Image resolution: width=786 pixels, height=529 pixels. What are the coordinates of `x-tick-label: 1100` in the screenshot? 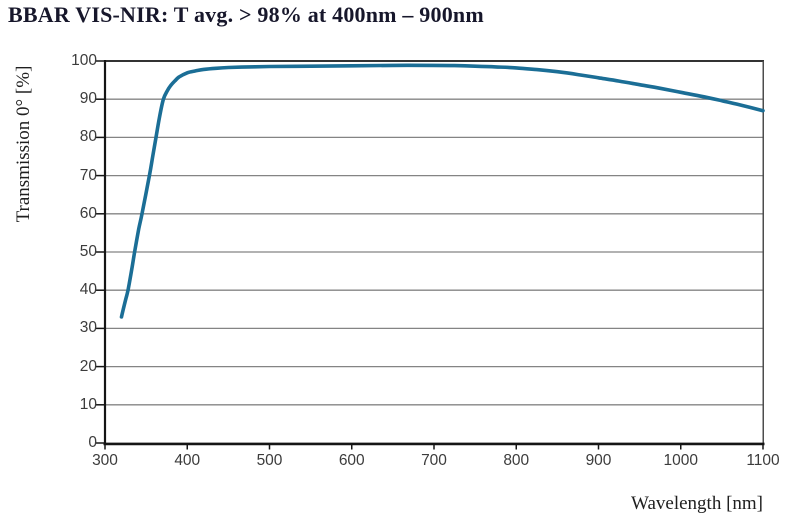 It's located at (763, 460).